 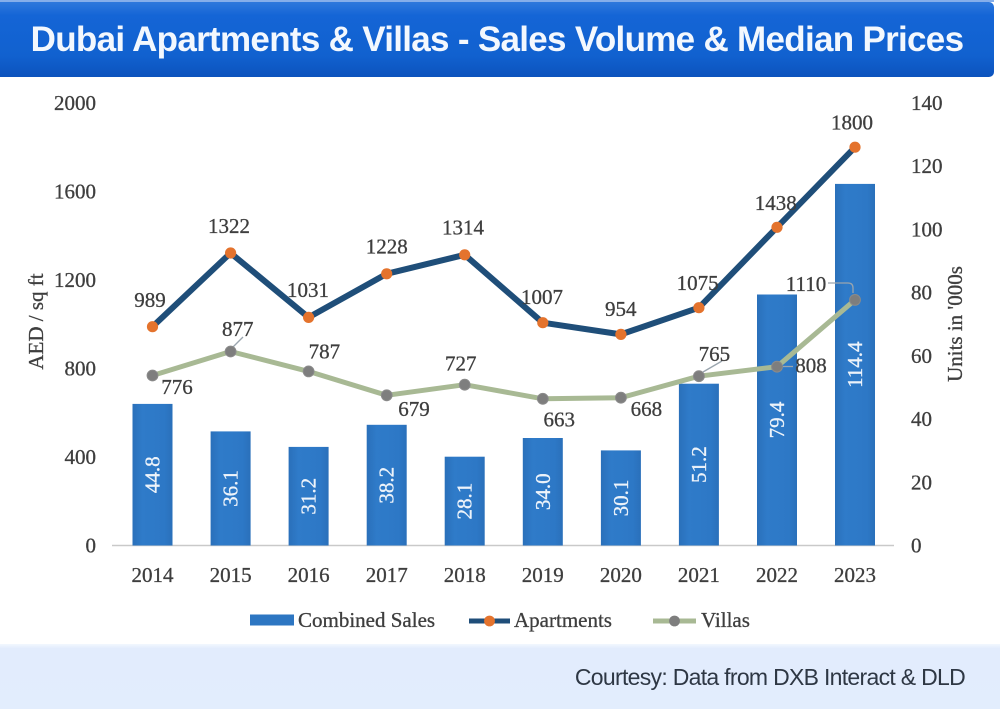 I want to click on svg-text: 1228, so click(x=387, y=246).